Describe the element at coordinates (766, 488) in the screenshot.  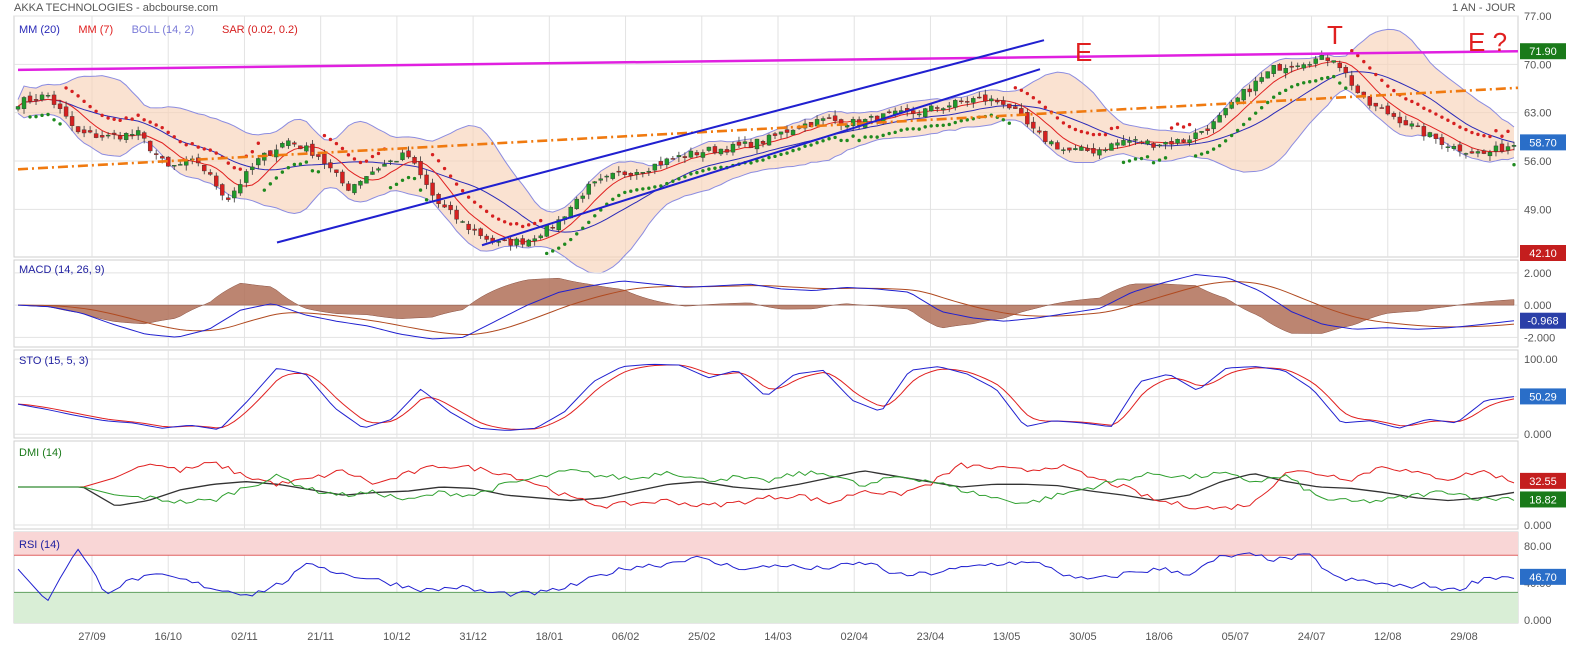
I see `adx-line` at that location.